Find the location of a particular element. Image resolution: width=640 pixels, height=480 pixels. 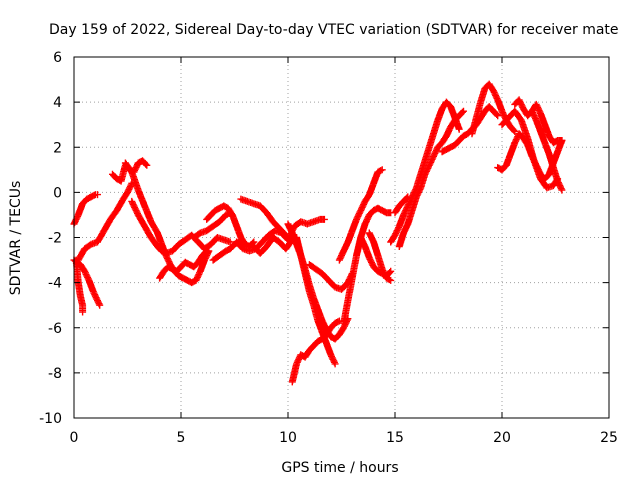

data-series-s14 is located at coordinates (273, 245).